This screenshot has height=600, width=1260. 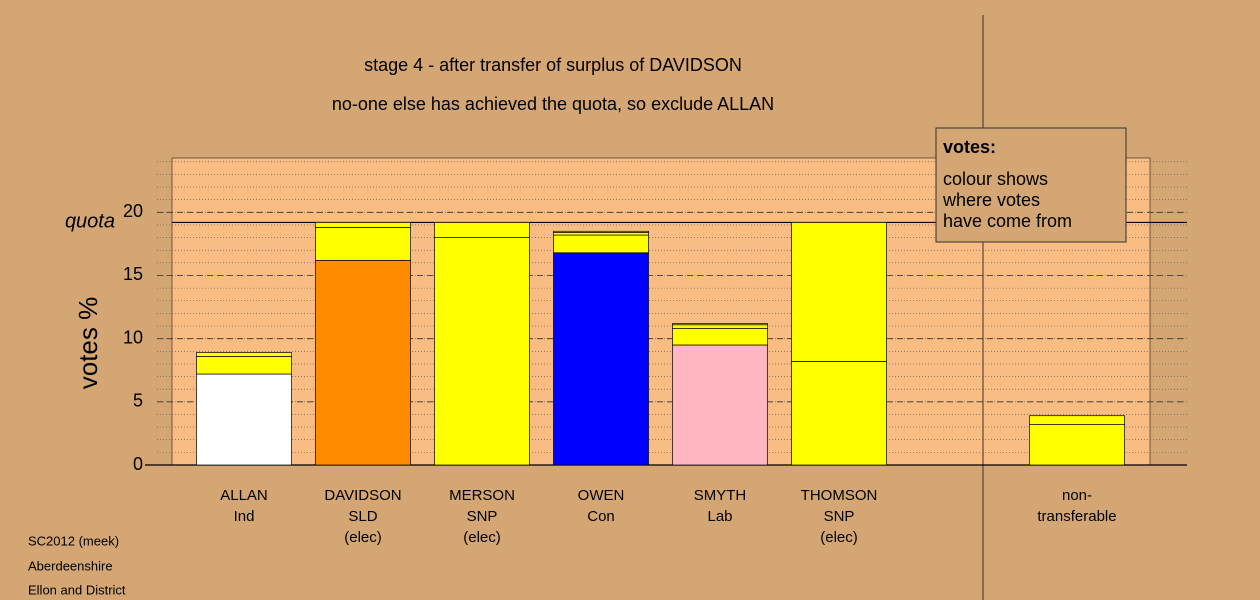 What do you see at coordinates (601, 516) in the screenshot?
I see `x-tick-label: Con` at bounding box center [601, 516].